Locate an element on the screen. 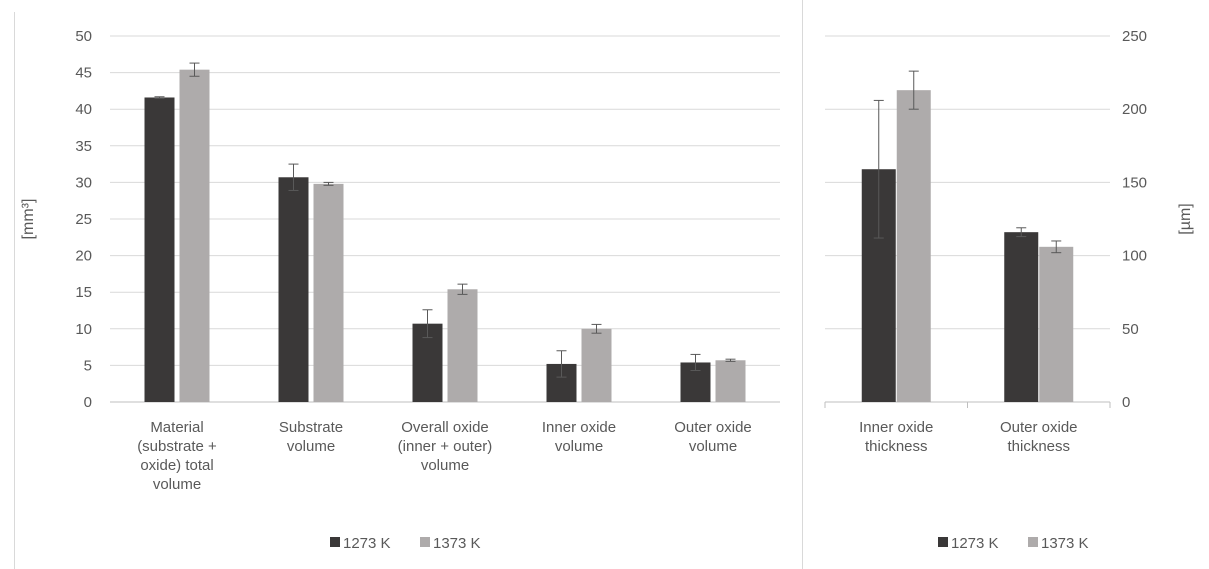  chart-1-category-label: Inner oxide is located at coordinates (896, 427).